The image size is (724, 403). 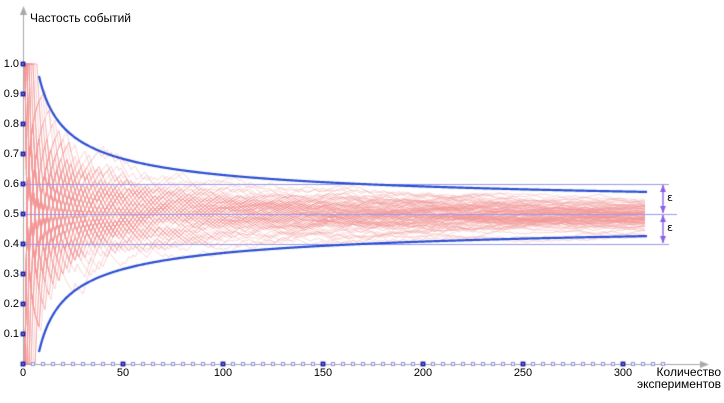 I want to click on y-tick-label: 0.6, so click(x=11, y=184).